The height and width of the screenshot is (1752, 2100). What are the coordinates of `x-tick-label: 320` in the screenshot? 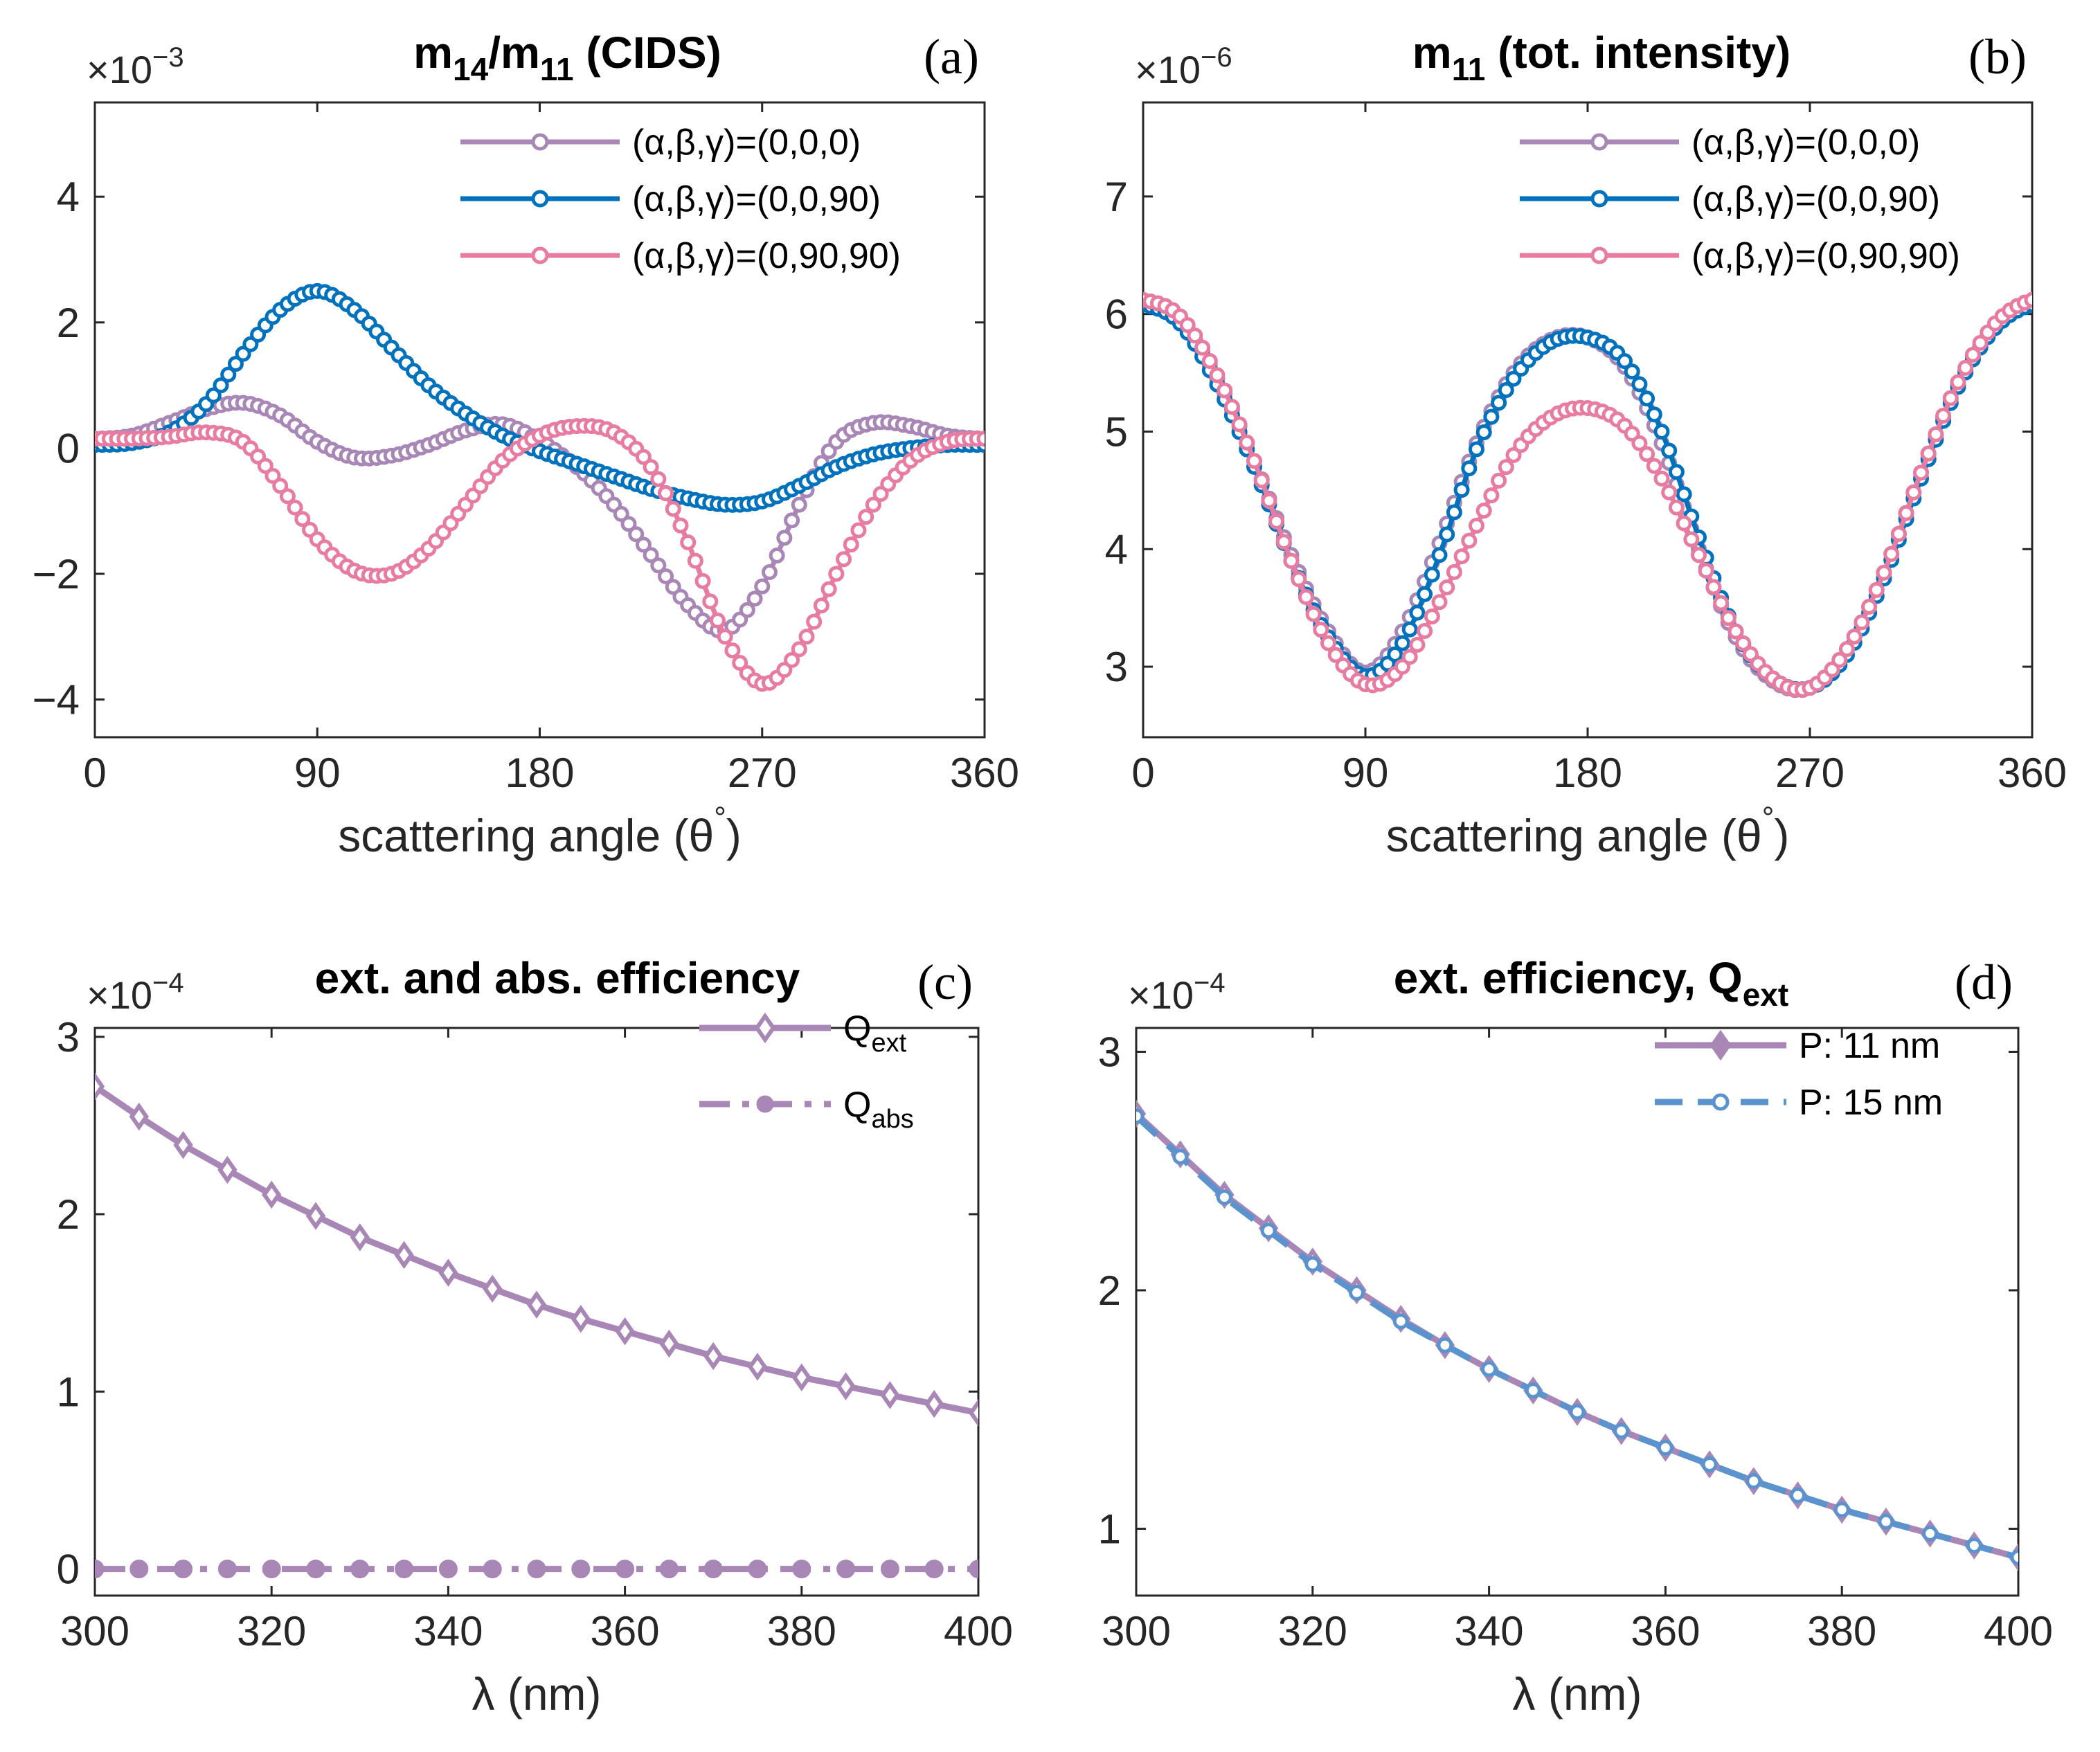 It's located at (1313, 1631).